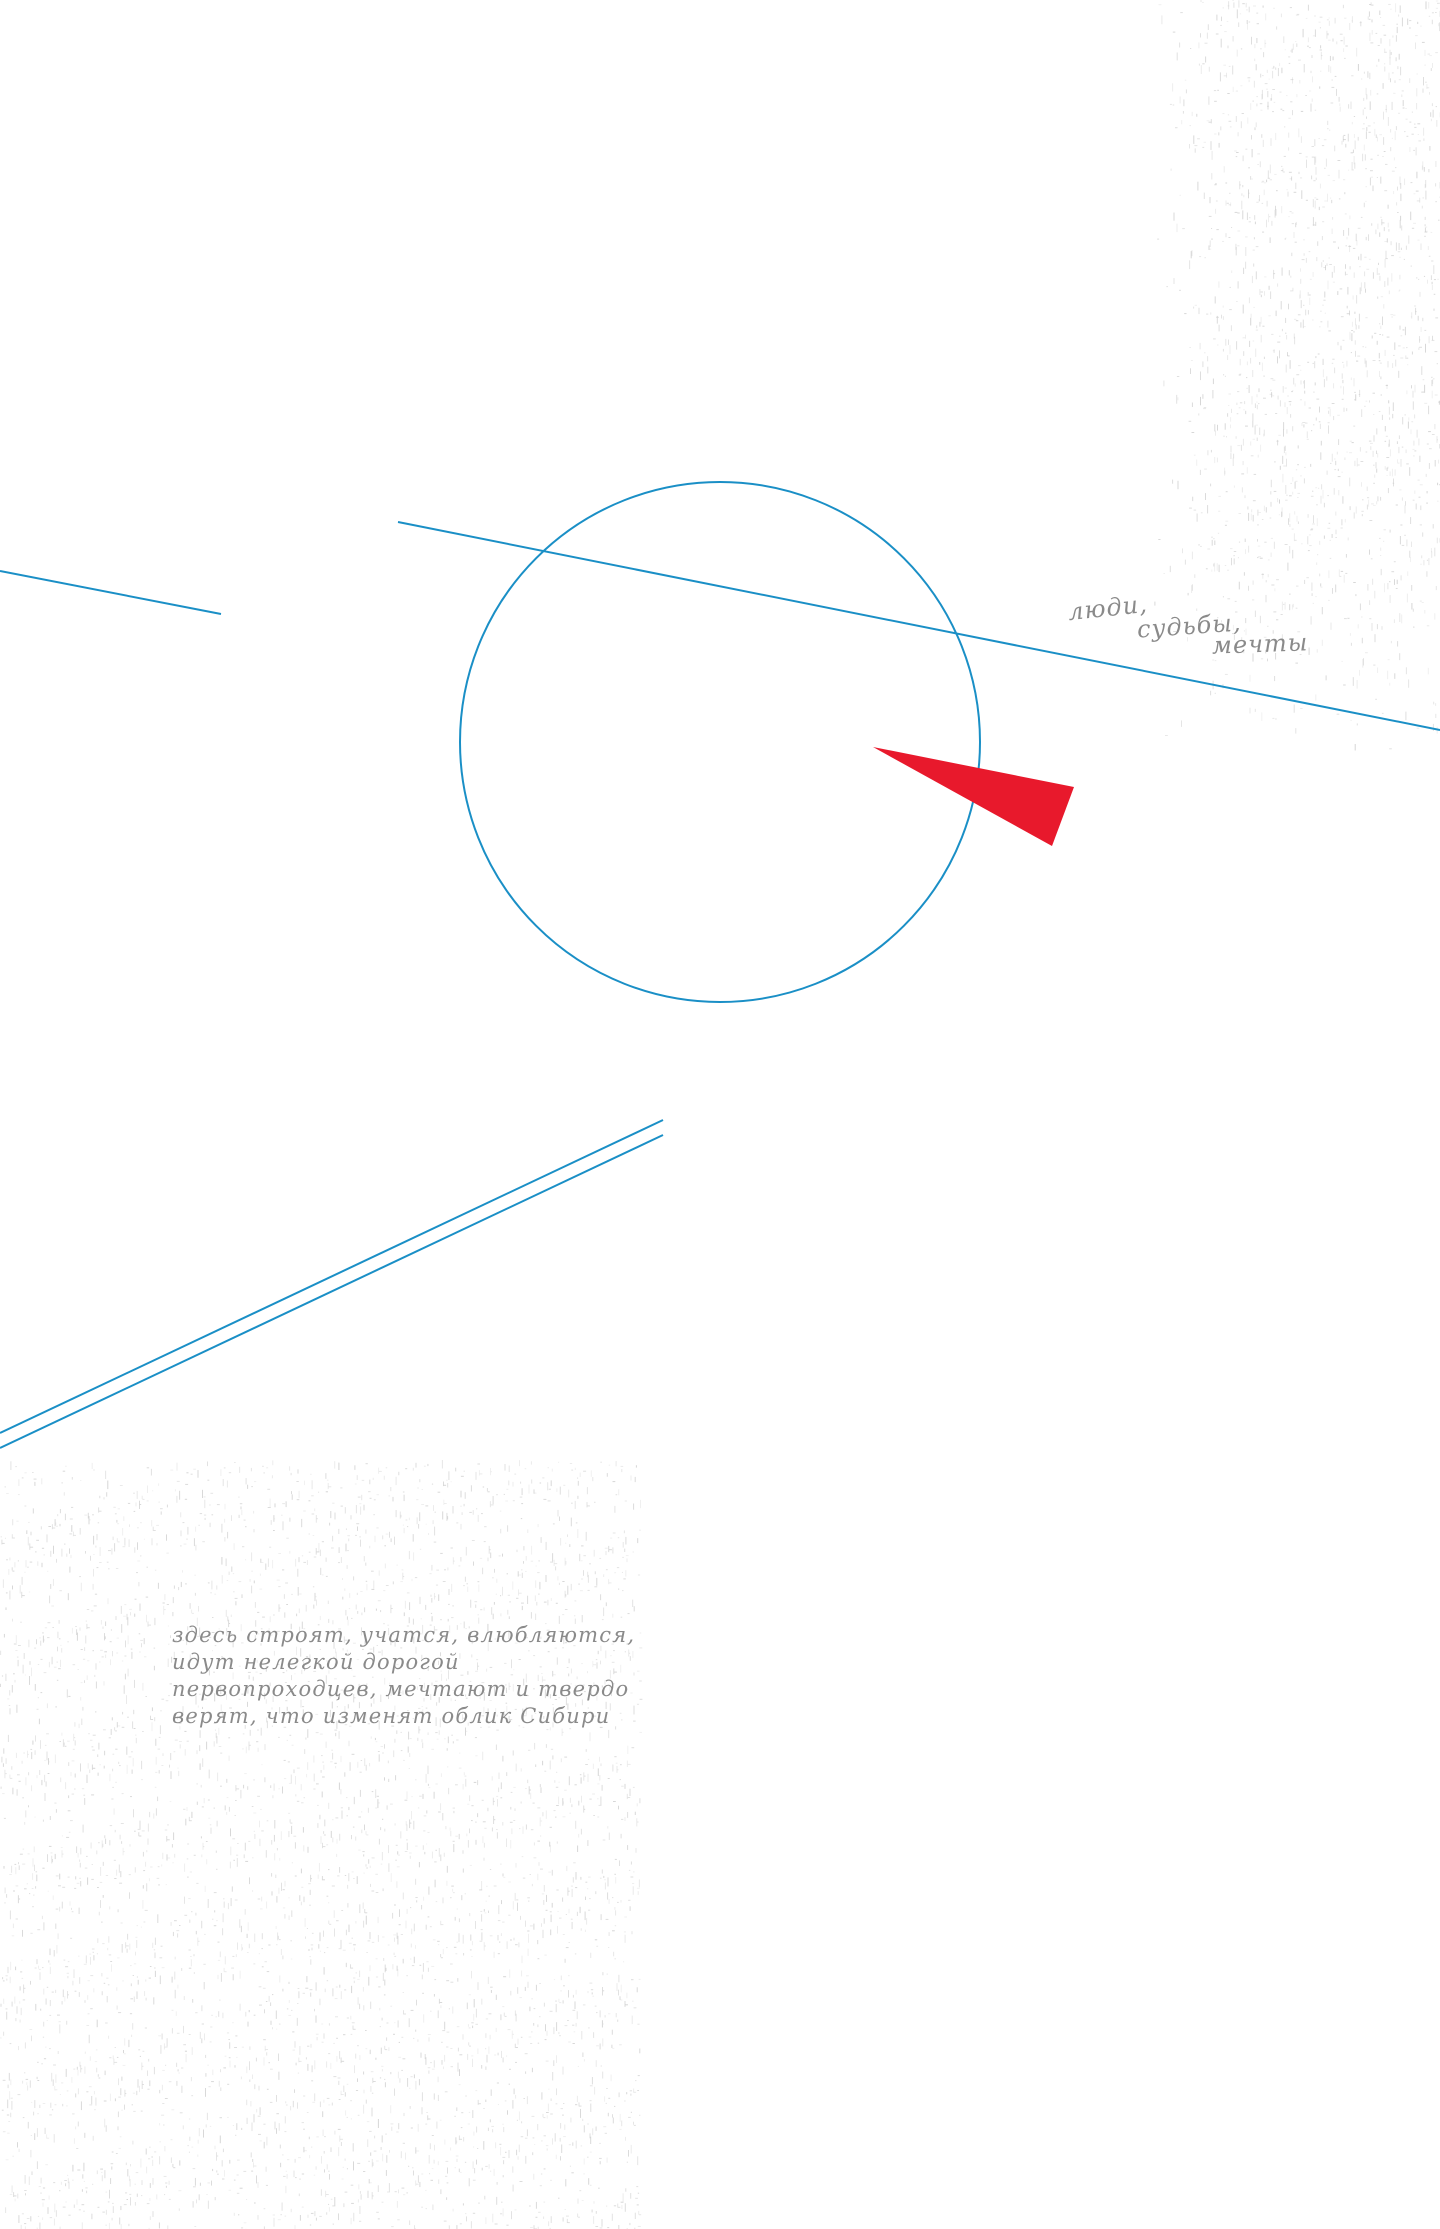 The image size is (1440, 2229). What do you see at coordinates (332, 1291) in the screenshot?
I see `double-line-lower` at bounding box center [332, 1291].